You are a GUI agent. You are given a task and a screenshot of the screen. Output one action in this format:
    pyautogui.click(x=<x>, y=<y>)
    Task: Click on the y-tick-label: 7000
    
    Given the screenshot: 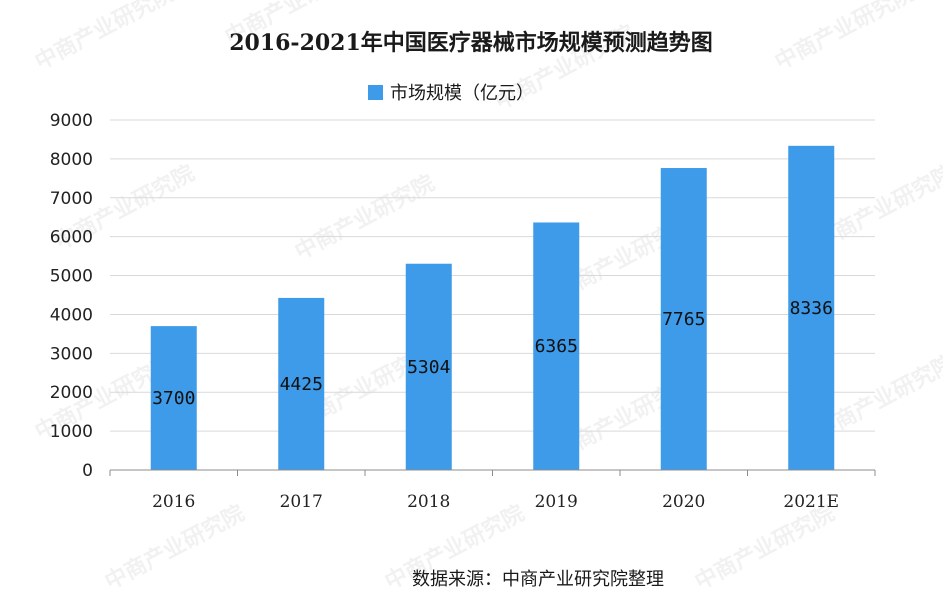 What is the action you would take?
    pyautogui.click(x=71, y=199)
    